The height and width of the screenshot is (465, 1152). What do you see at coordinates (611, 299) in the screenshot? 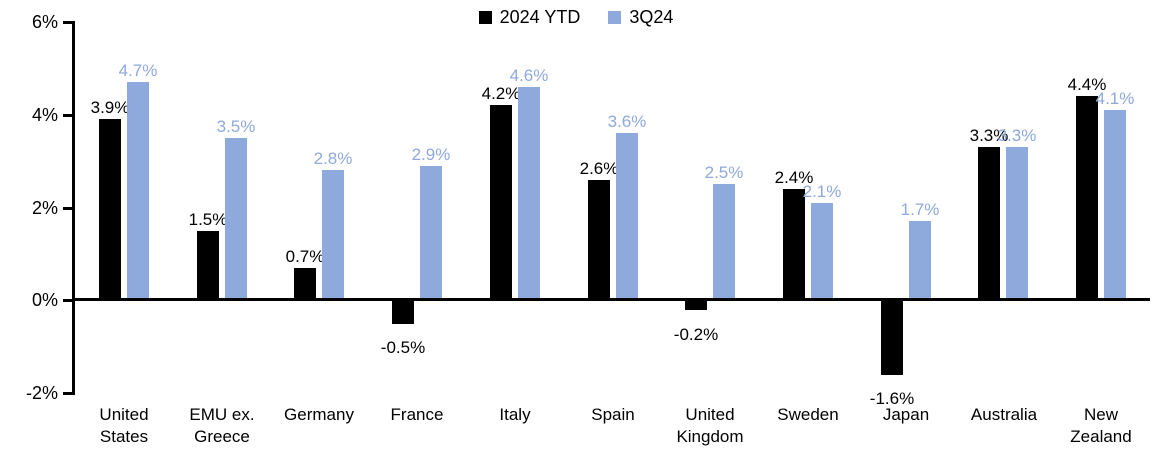
I see `x-axis-line` at bounding box center [611, 299].